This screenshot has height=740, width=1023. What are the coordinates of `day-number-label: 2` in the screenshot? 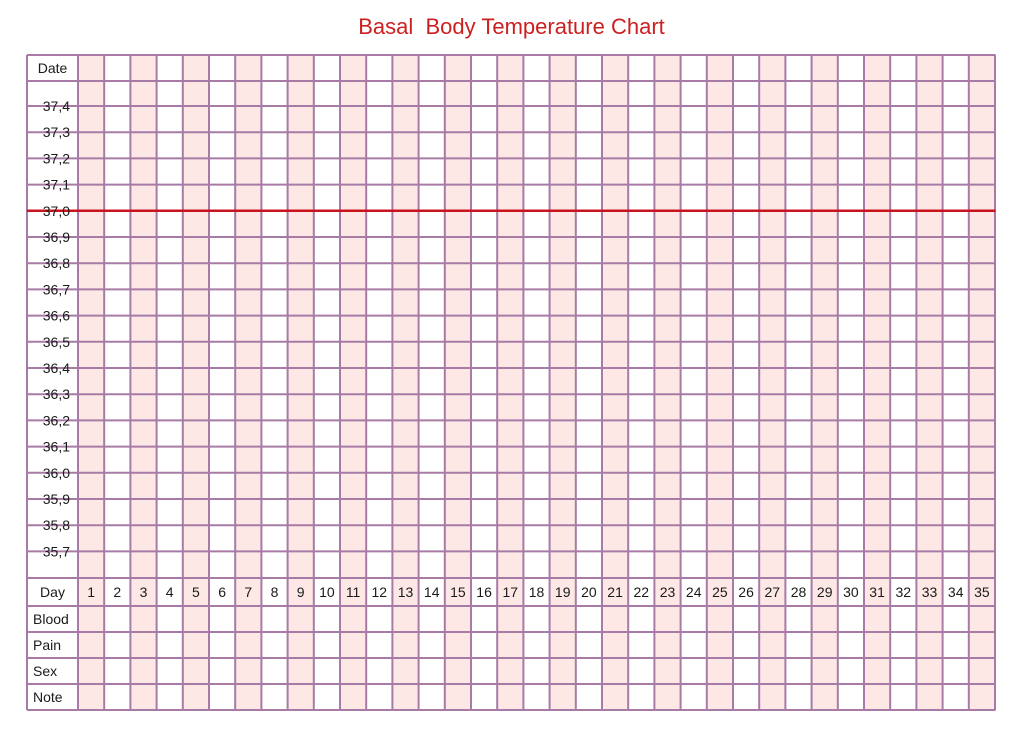 It's located at (117, 592).